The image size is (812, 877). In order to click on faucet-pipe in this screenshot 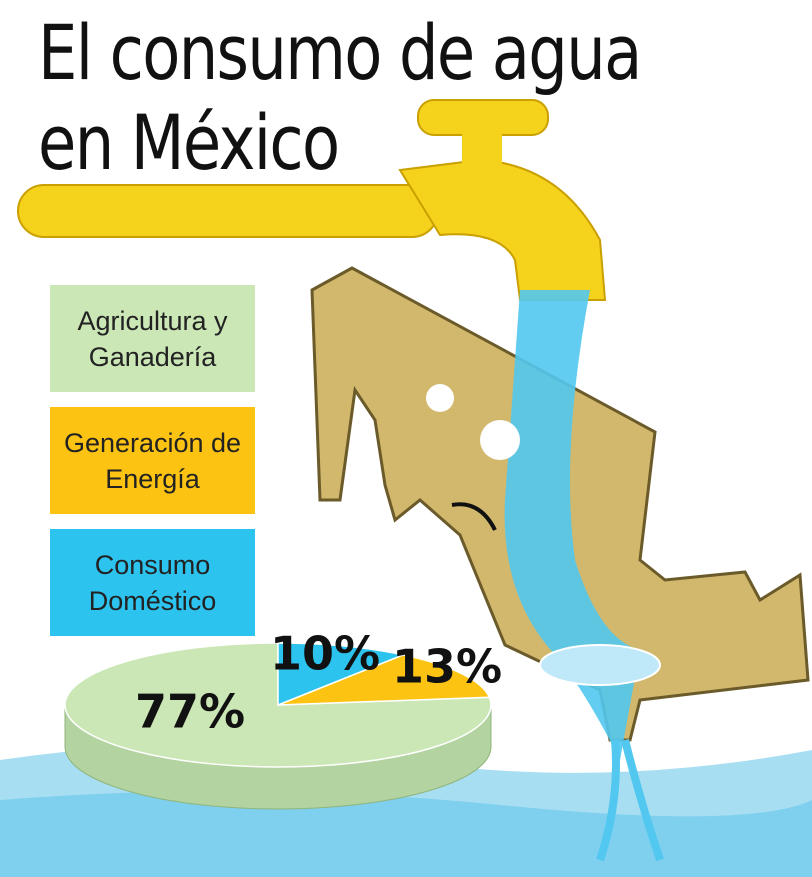, I will do `click(228, 211)`.